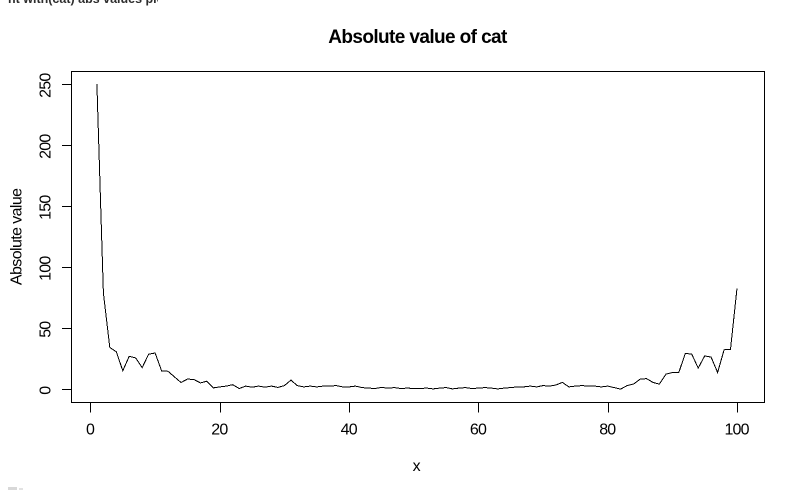 This screenshot has width=800, height=492. What do you see at coordinates (607, 430) in the screenshot?
I see `svg-text: 80` at bounding box center [607, 430].